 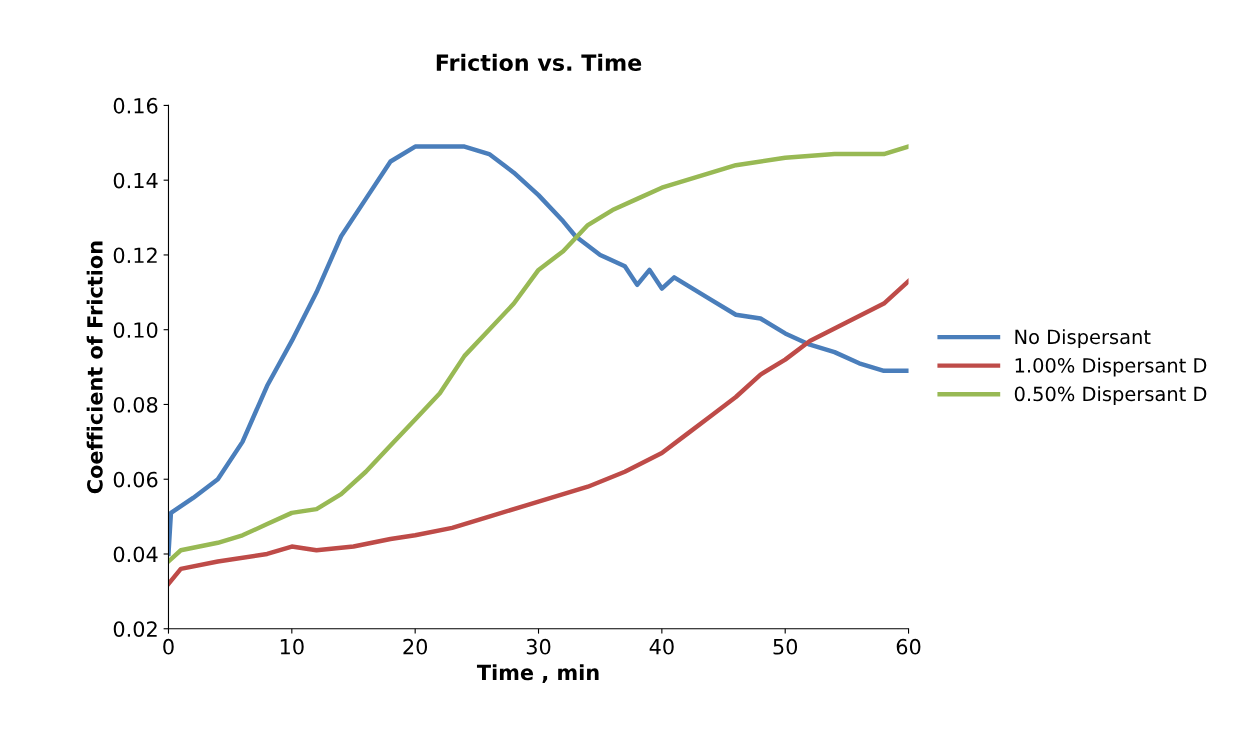 I want to click on x-tick-label: 10, so click(x=292, y=646).